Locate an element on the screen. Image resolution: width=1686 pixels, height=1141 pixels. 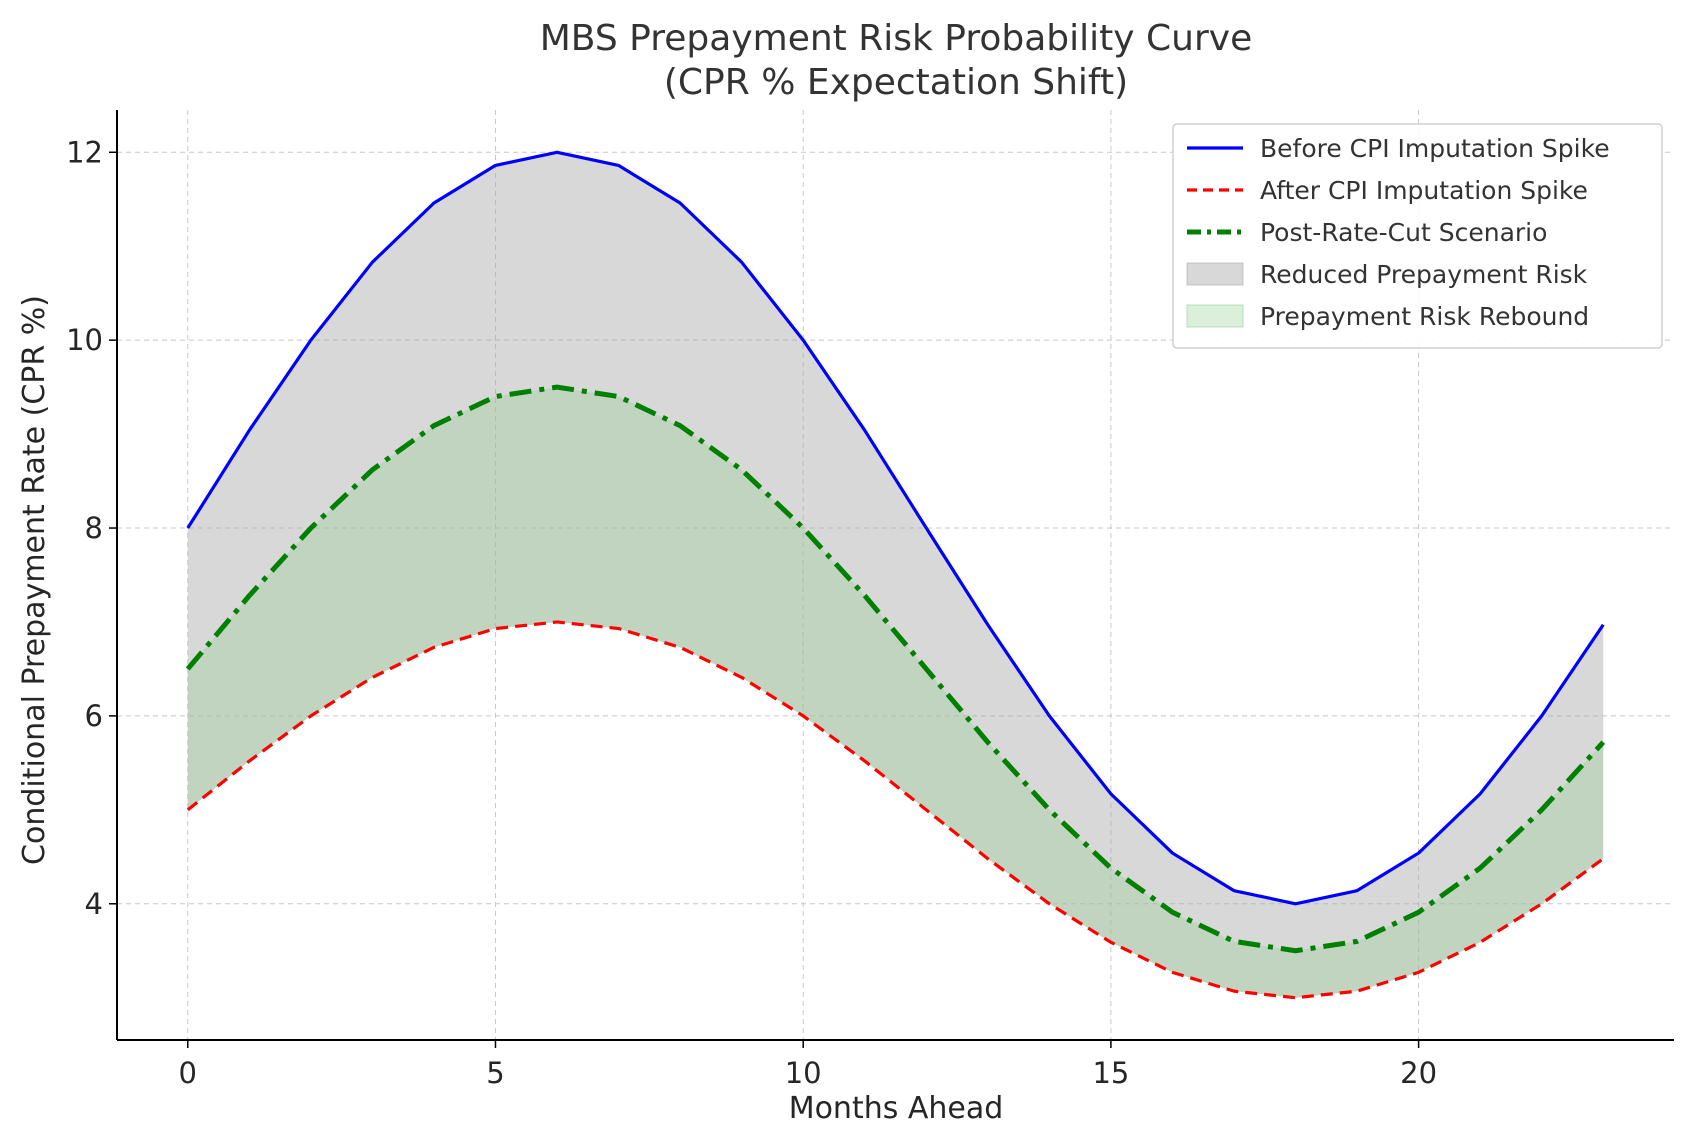
x-tick-label: 5 is located at coordinates (495, 1073).